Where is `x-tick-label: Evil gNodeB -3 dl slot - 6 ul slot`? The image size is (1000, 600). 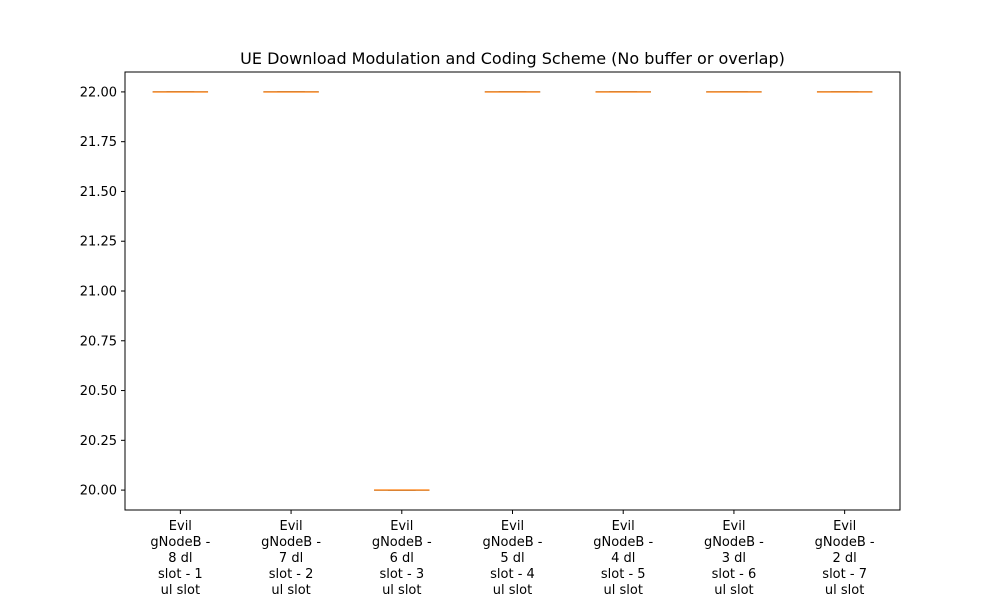
x-tick-label: Evil gNodeB -3 dl slot - 6 ul slot is located at coordinates (734, 558).